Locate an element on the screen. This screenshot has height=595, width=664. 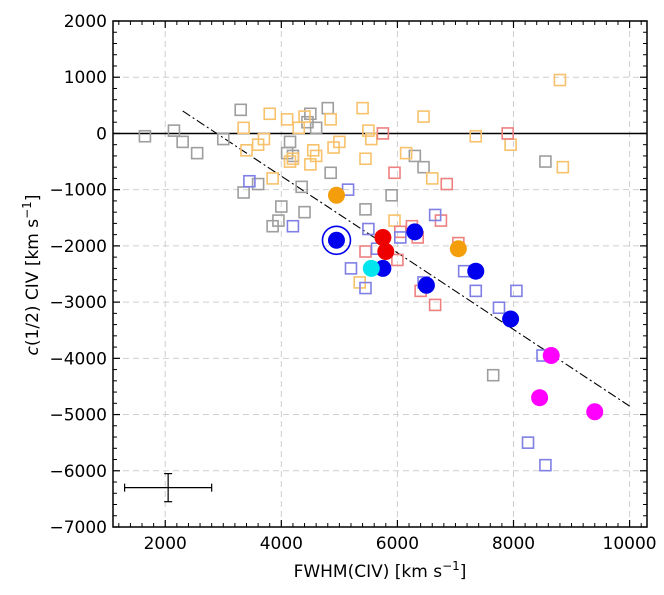
y-tick-label: −2000 is located at coordinates (78, 247).